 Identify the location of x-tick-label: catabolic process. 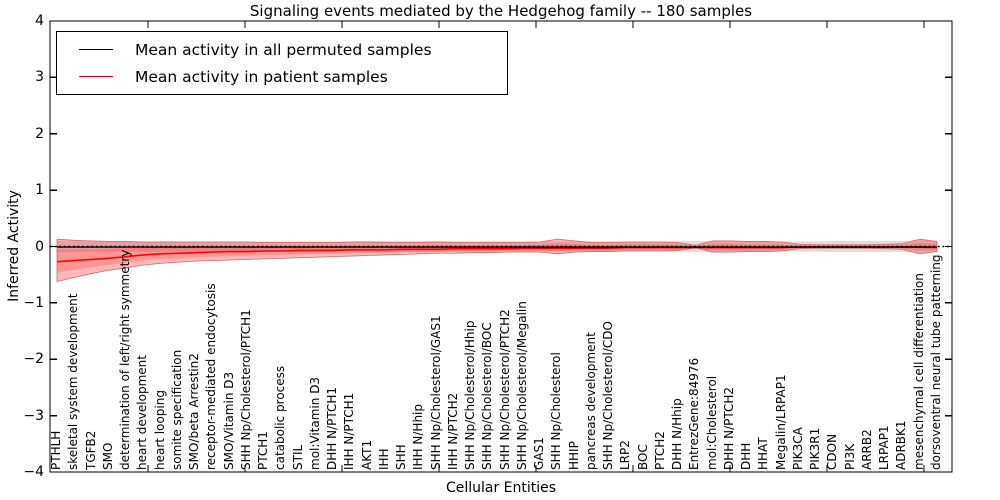
(280, 417).